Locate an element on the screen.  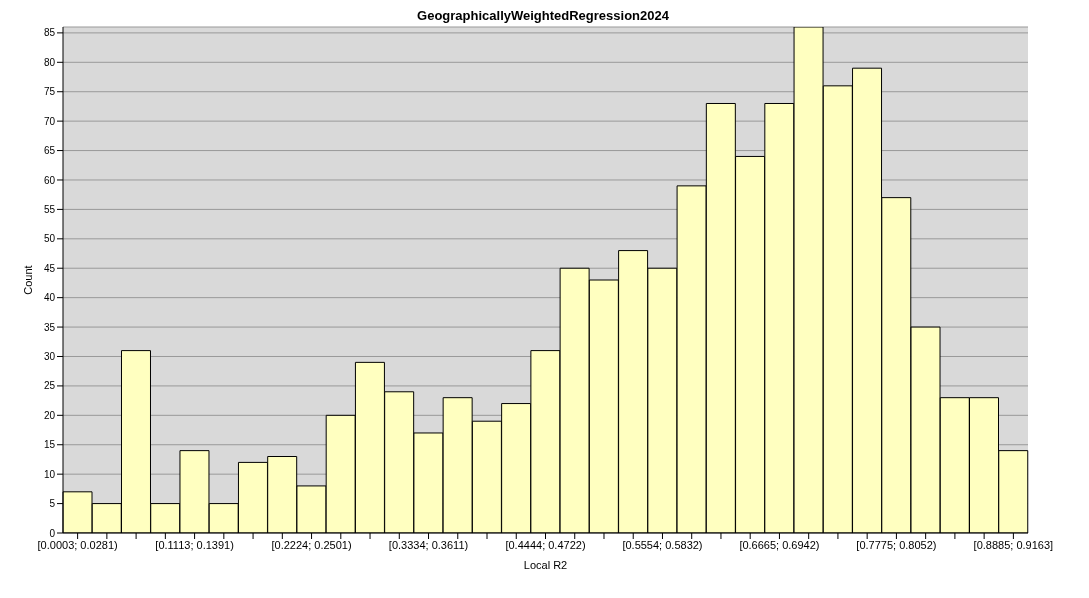
y-tick-label: 50 is located at coordinates (49, 239).